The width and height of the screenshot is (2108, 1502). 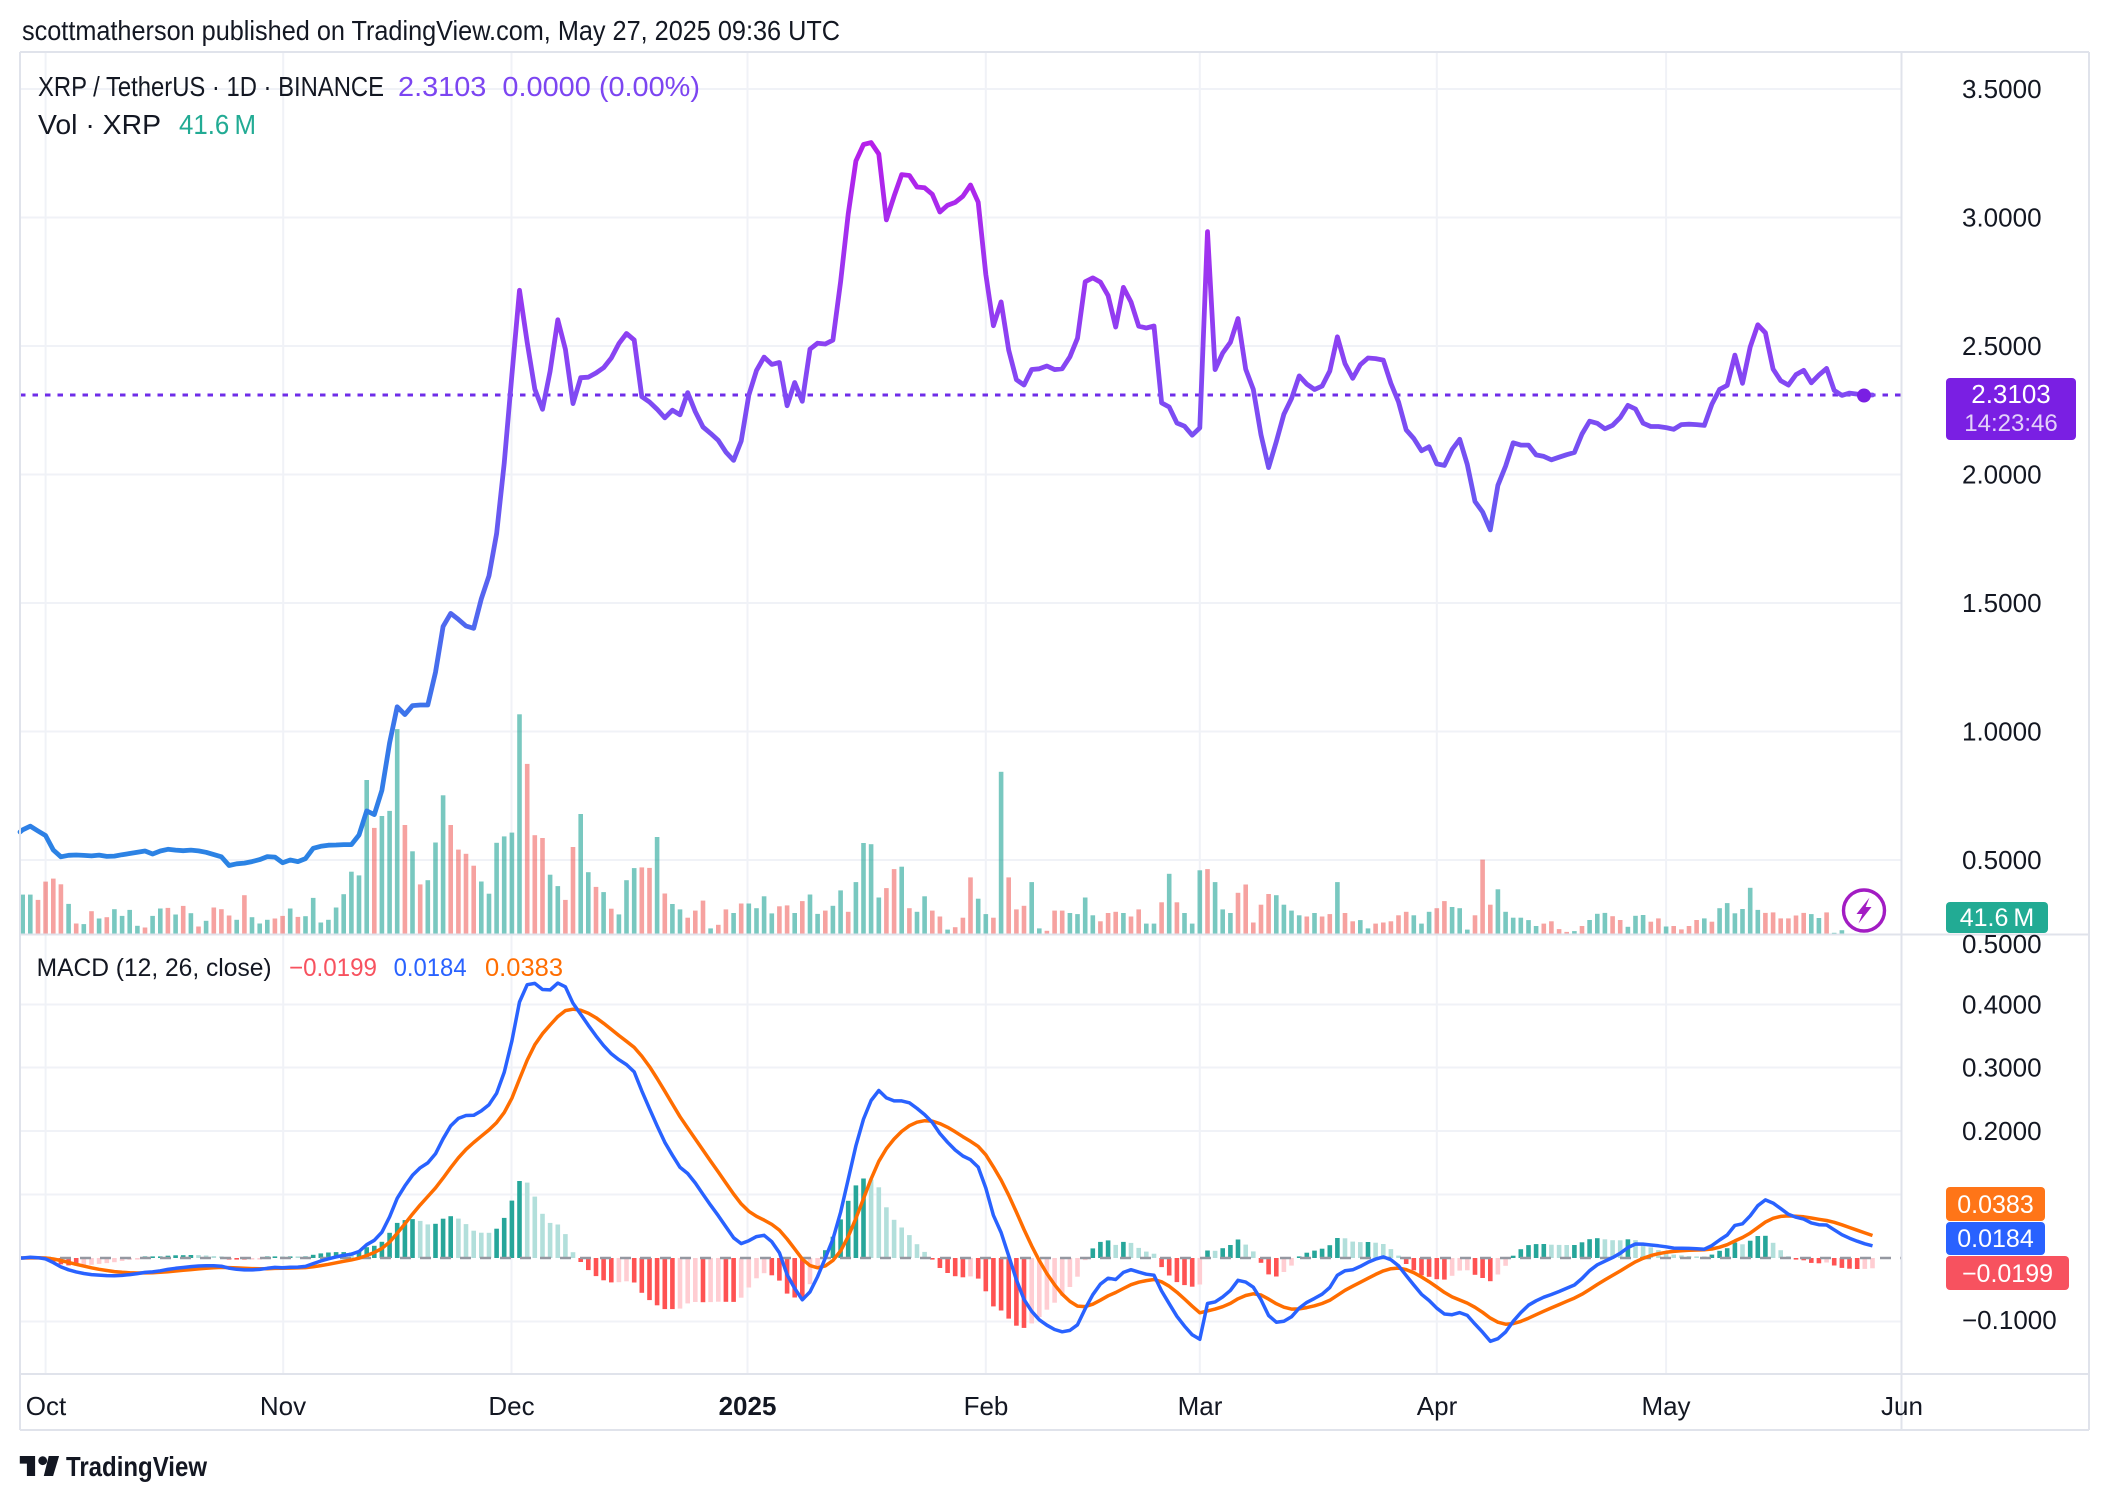 I want to click on svg-text: Dec, so click(x=511, y=1406).